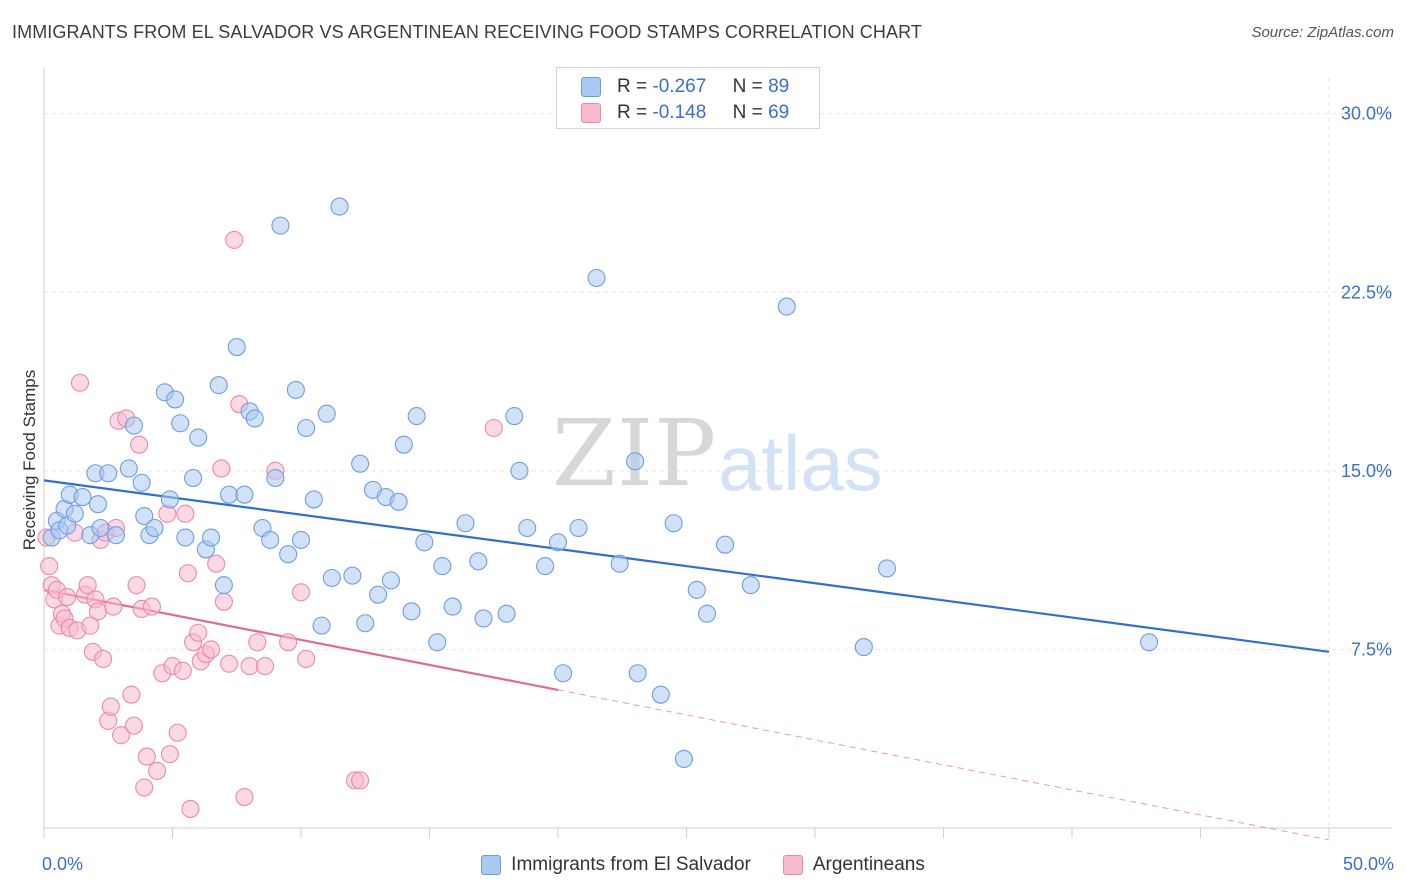 Image resolution: width=1406 pixels, height=892 pixels. I want to click on y-tick-label: 7.5%, so click(1371, 649).